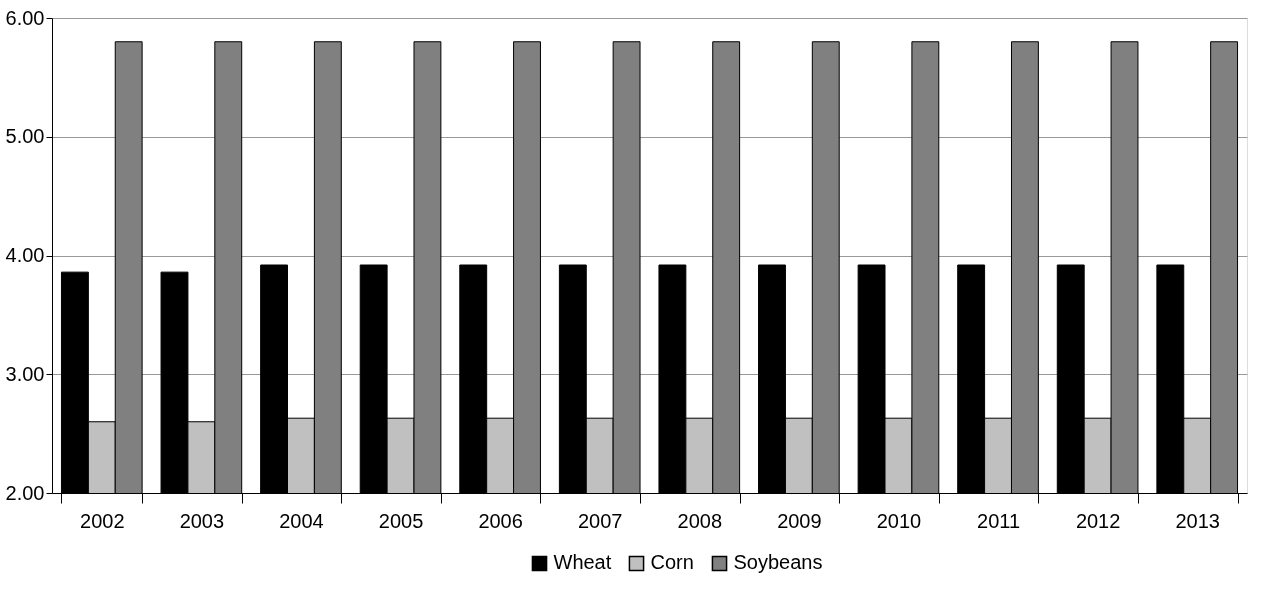 The width and height of the screenshot is (1274, 609). I want to click on legend-label: Wheat, so click(582, 562).